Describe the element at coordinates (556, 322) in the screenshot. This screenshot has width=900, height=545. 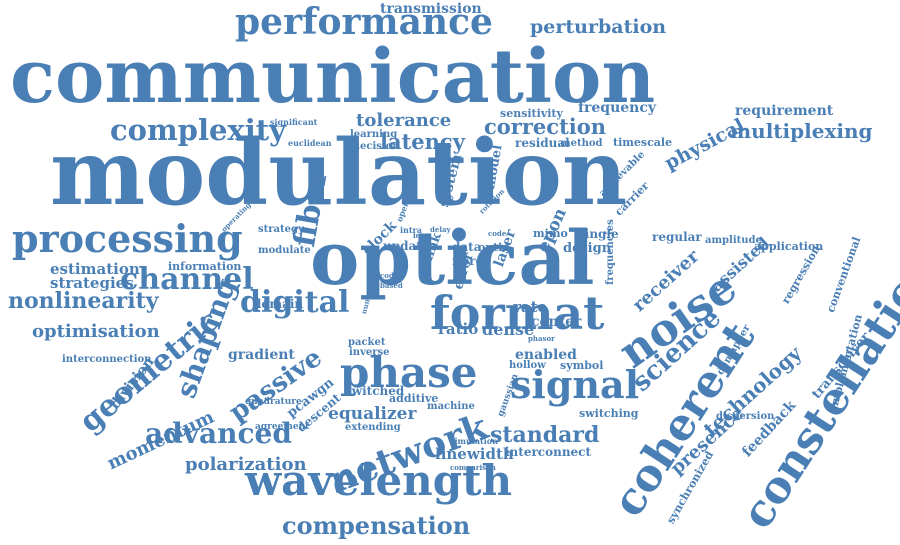
I see `cloud-word: center` at that location.